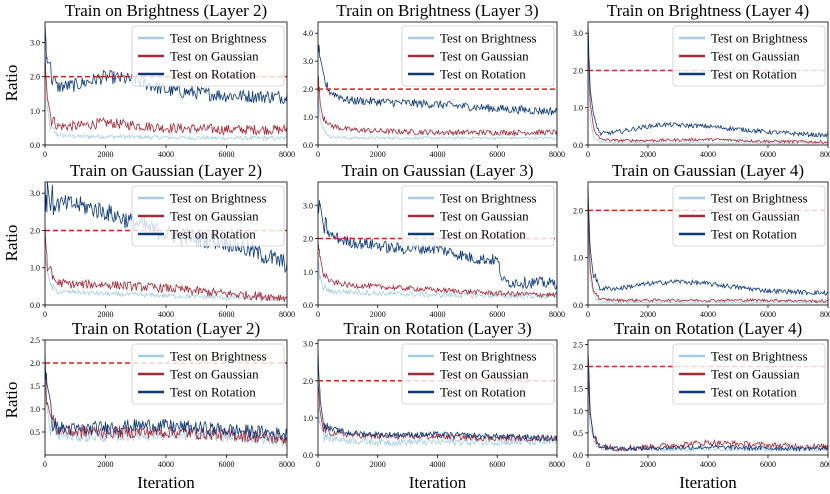  Describe the element at coordinates (166, 154) in the screenshot. I see `panel-1-xtick-4000: 4000` at that location.